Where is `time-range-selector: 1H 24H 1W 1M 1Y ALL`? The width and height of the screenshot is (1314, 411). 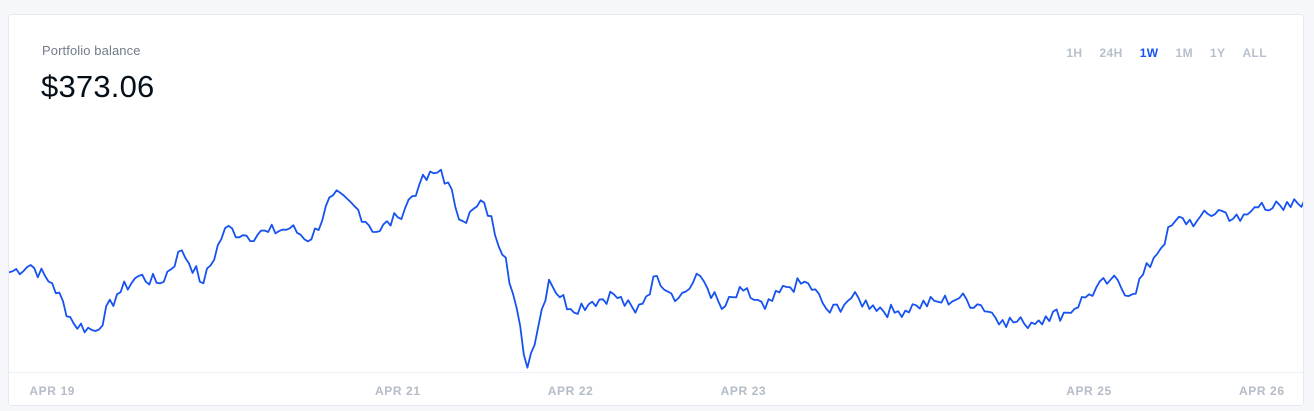 time-range-selector: 1H 24H 1W 1M 1Y ALL is located at coordinates (1158, 53).